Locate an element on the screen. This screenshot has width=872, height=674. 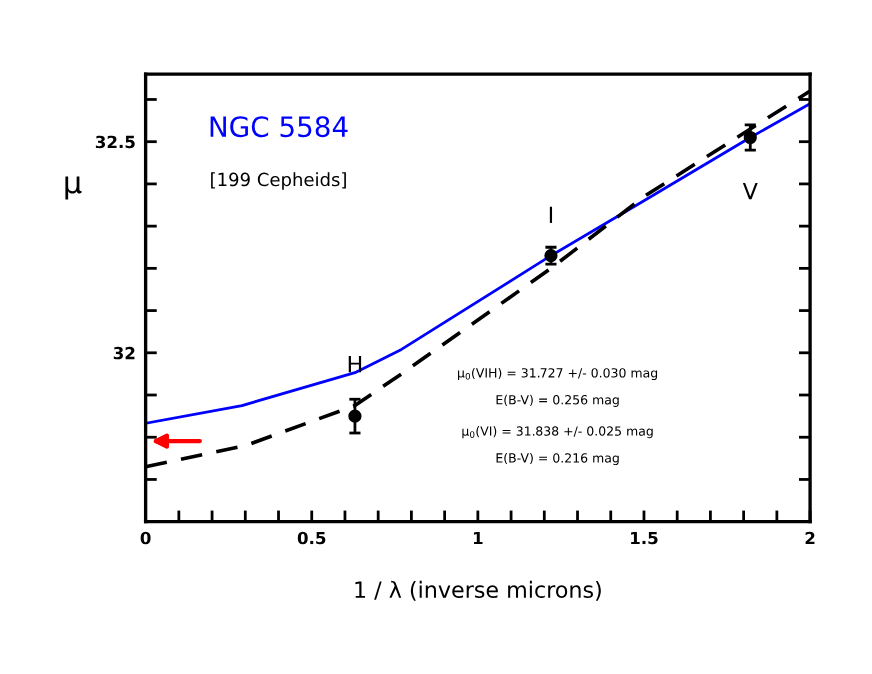
text: NGC 5584 is located at coordinates (279, 127).